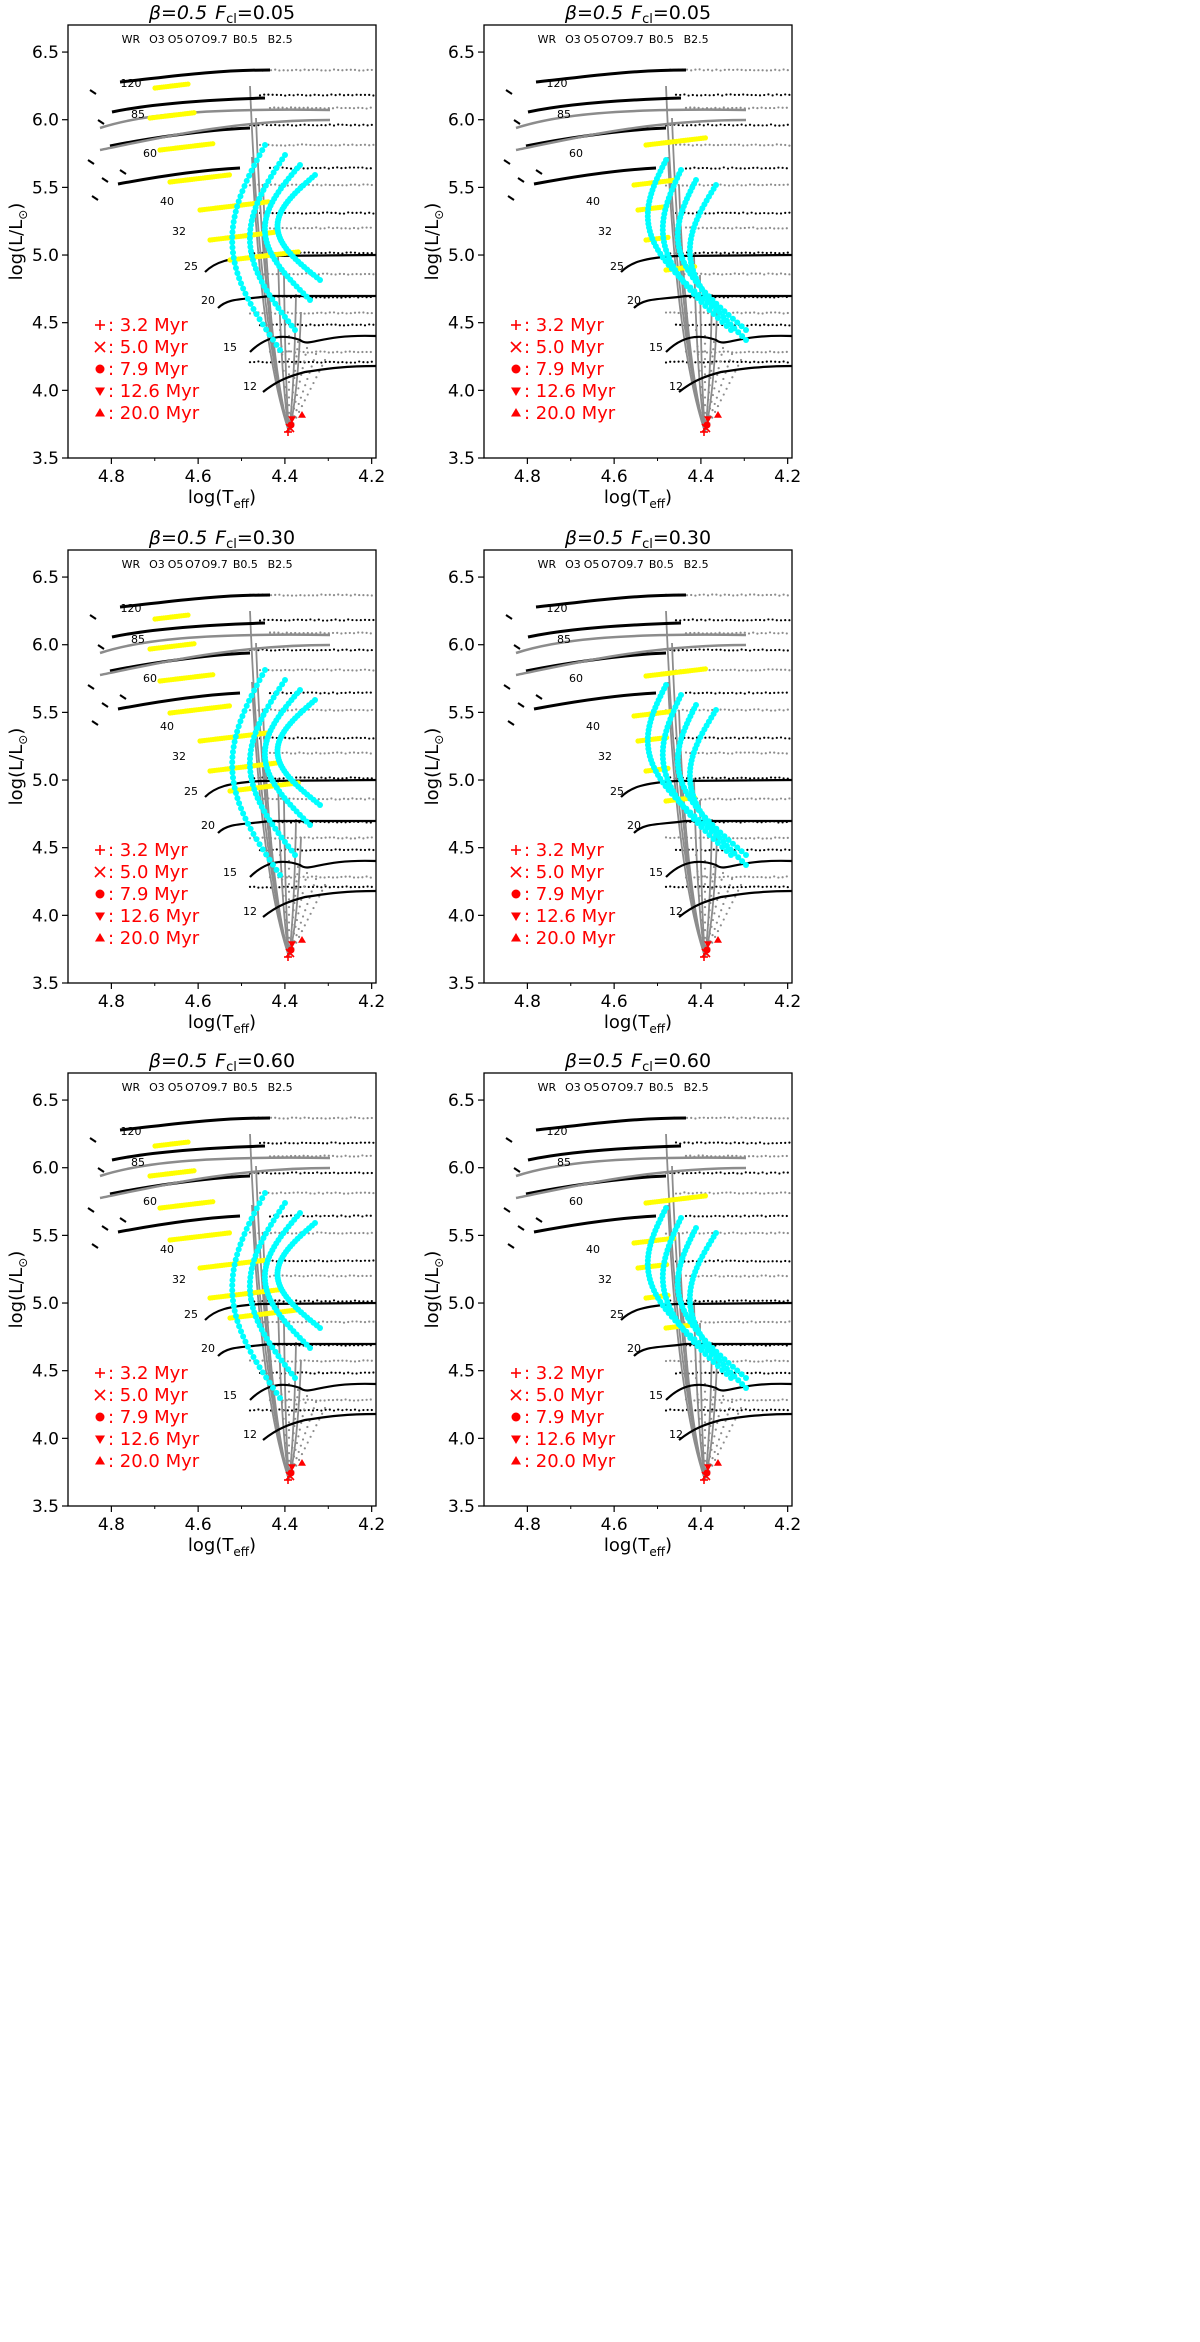  Describe the element at coordinates (631, 644) in the screenshot. I see `massive-track` at that location.